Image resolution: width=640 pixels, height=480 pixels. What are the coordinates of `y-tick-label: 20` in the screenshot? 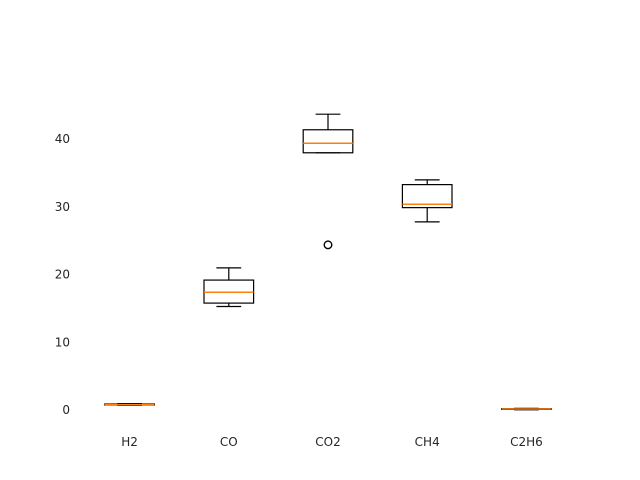 It's located at (62, 275).